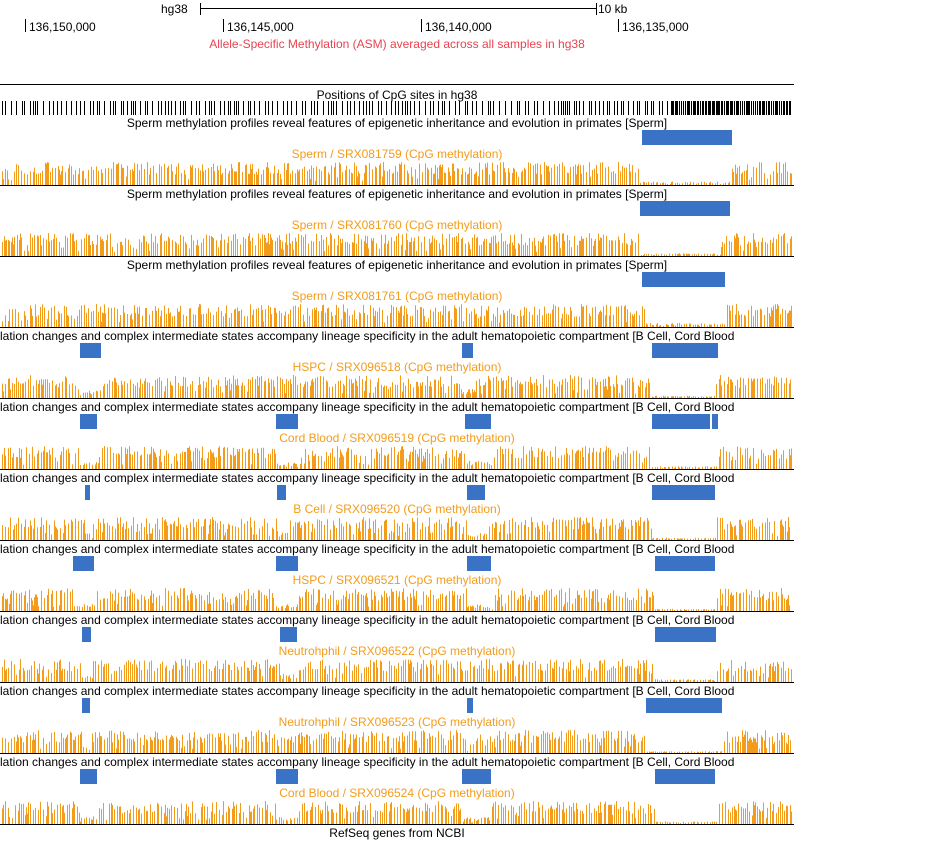 The width and height of the screenshot is (950, 856). Describe the element at coordinates (397, 154) in the screenshot. I see `methylation-track-label: Sperm / SRX081759 (CpG methylation)` at that location.